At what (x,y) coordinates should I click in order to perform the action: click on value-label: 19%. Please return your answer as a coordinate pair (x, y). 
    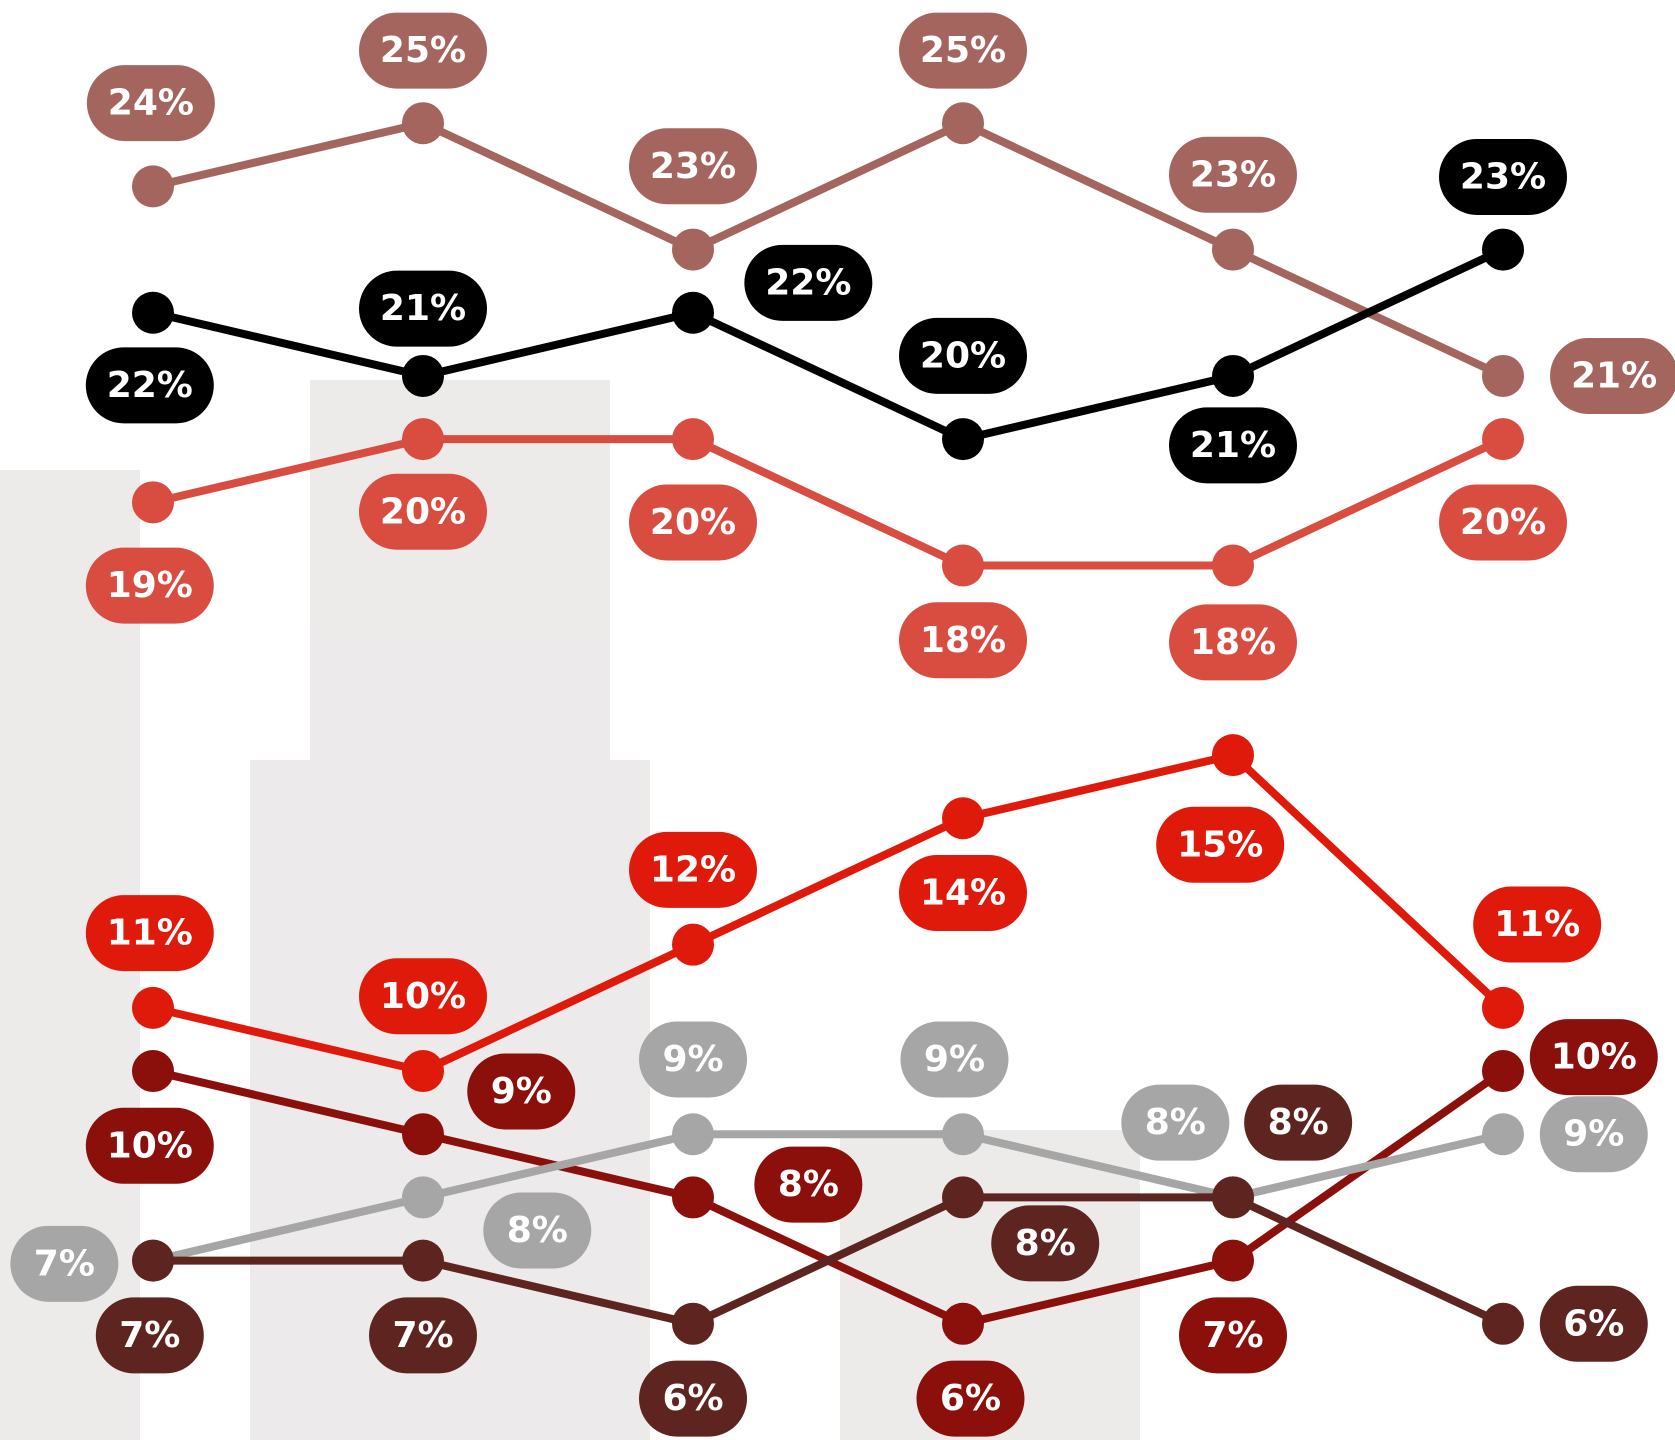
    Looking at the image, I should click on (150, 585).